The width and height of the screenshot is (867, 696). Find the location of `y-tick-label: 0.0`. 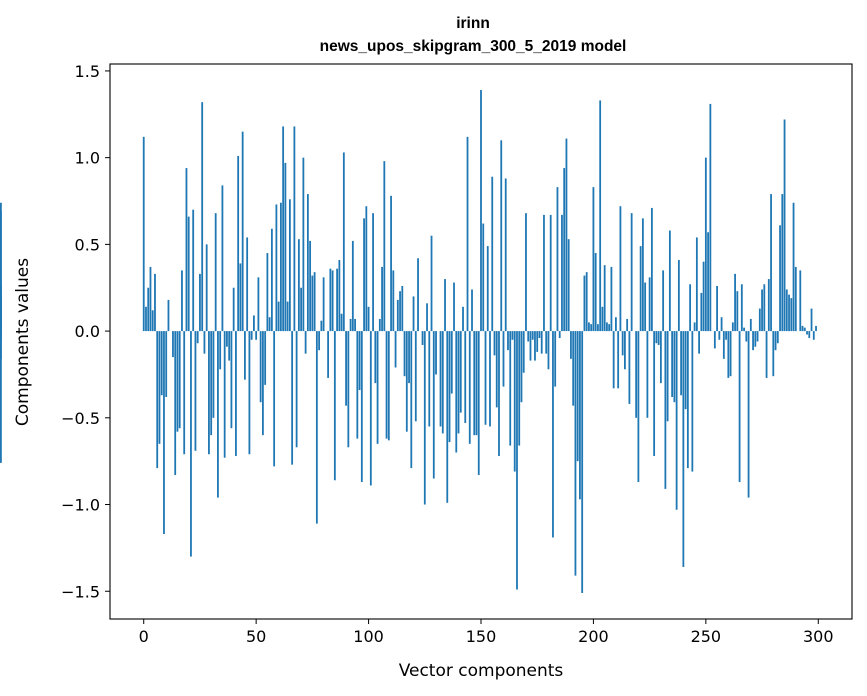

y-tick-label: 0.0 is located at coordinates (87, 331).